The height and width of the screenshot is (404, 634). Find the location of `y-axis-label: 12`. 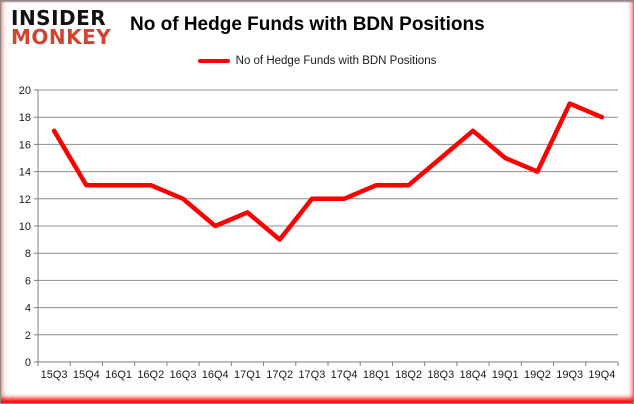

y-axis-label: 12 is located at coordinates (25, 200).